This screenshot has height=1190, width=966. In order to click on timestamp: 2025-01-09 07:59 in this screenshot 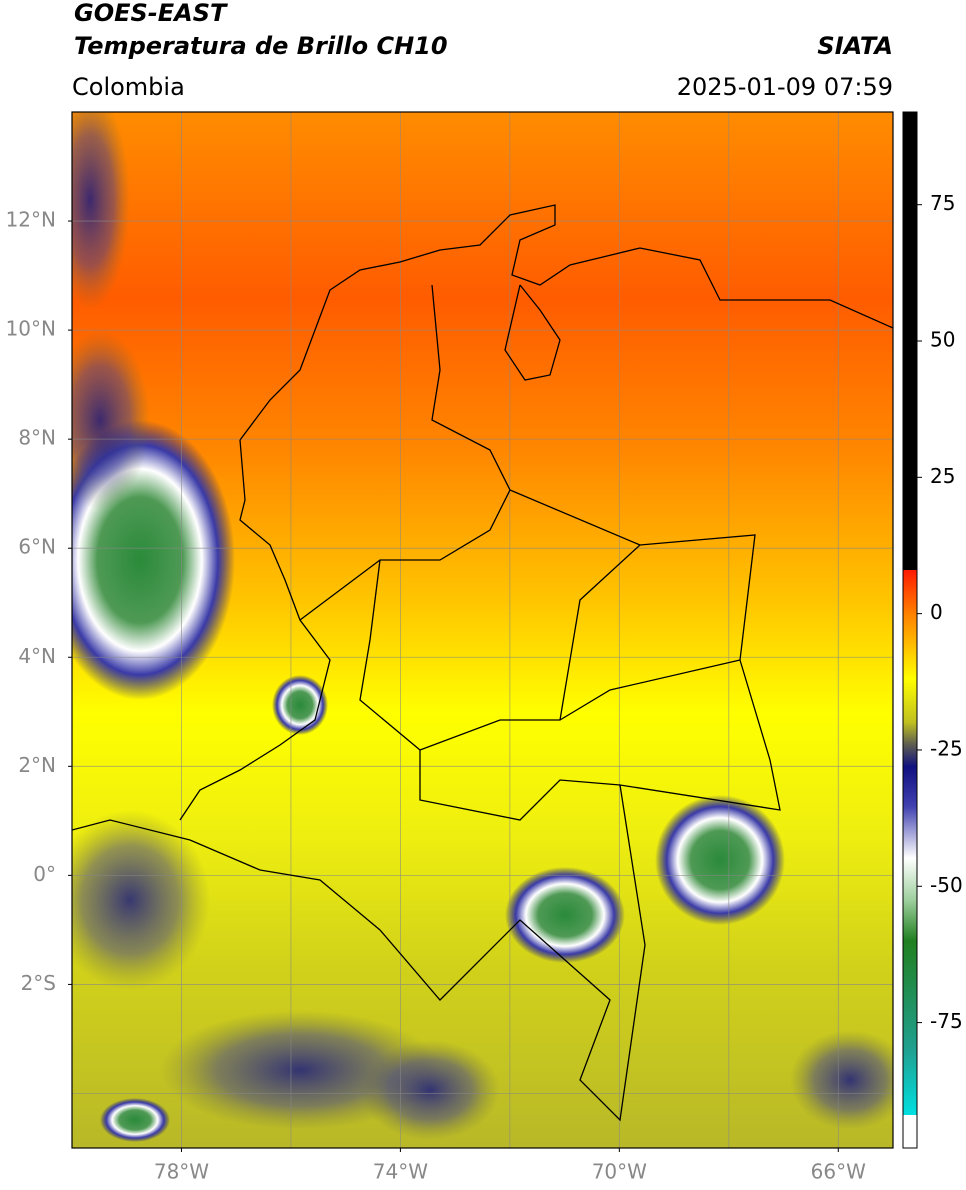, I will do `click(785, 87)`.